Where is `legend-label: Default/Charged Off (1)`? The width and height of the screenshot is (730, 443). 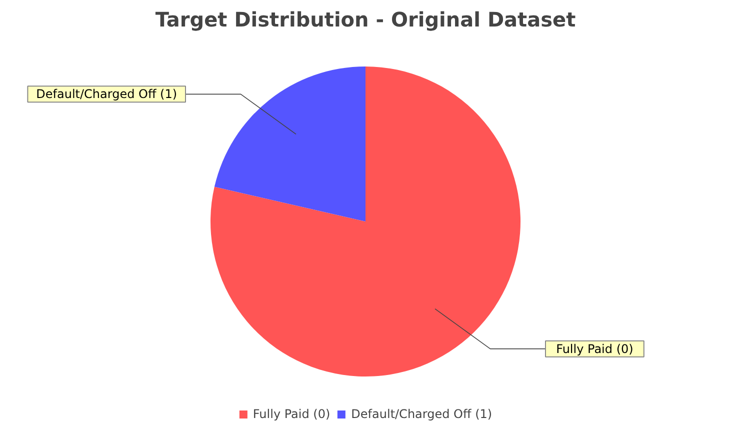 legend-label: Default/Charged Off (1) is located at coordinates (421, 414).